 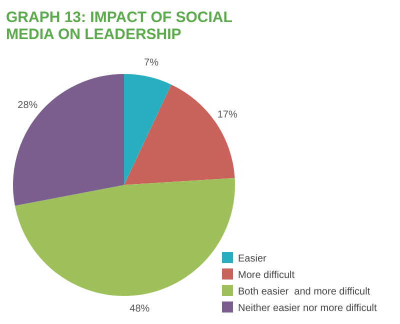 What do you see at coordinates (140, 309) in the screenshot?
I see `data-label: 48%` at bounding box center [140, 309].